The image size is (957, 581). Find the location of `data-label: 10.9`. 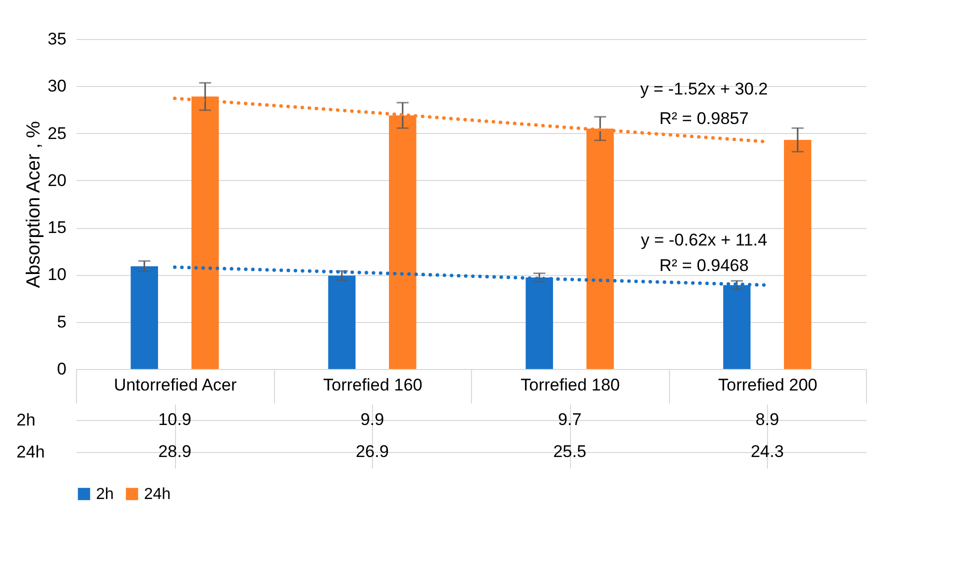

data-label: 10.9 is located at coordinates (175, 419).